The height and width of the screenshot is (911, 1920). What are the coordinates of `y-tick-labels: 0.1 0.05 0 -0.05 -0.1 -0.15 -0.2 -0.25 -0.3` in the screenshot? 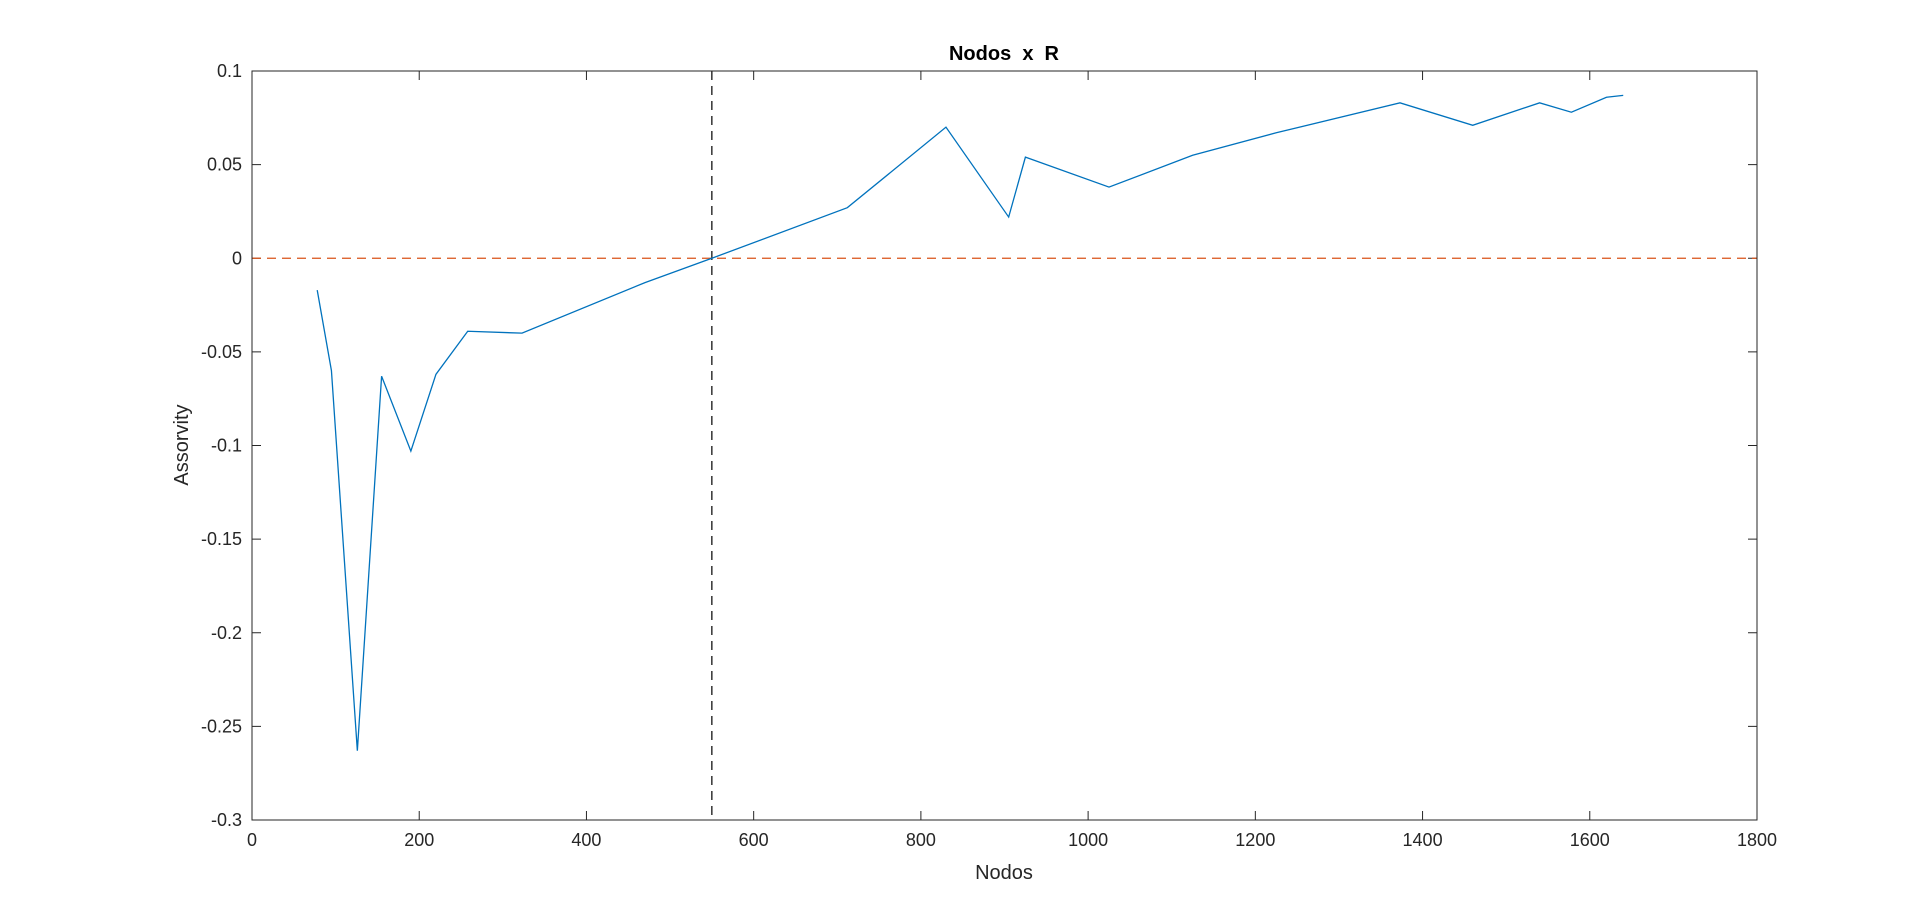 It's located at (221, 445).